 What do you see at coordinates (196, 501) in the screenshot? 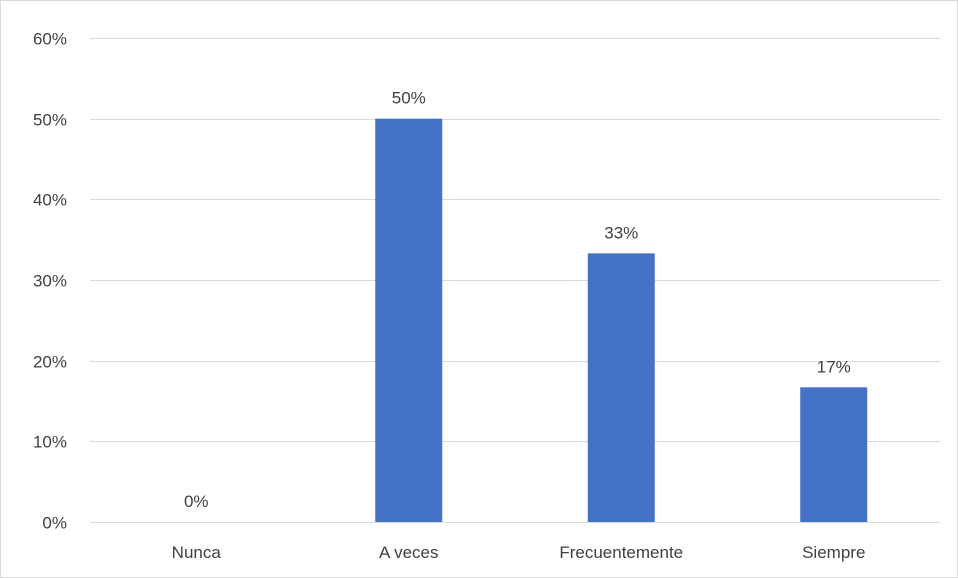
I see `data-label-0: 0%` at bounding box center [196, 501].